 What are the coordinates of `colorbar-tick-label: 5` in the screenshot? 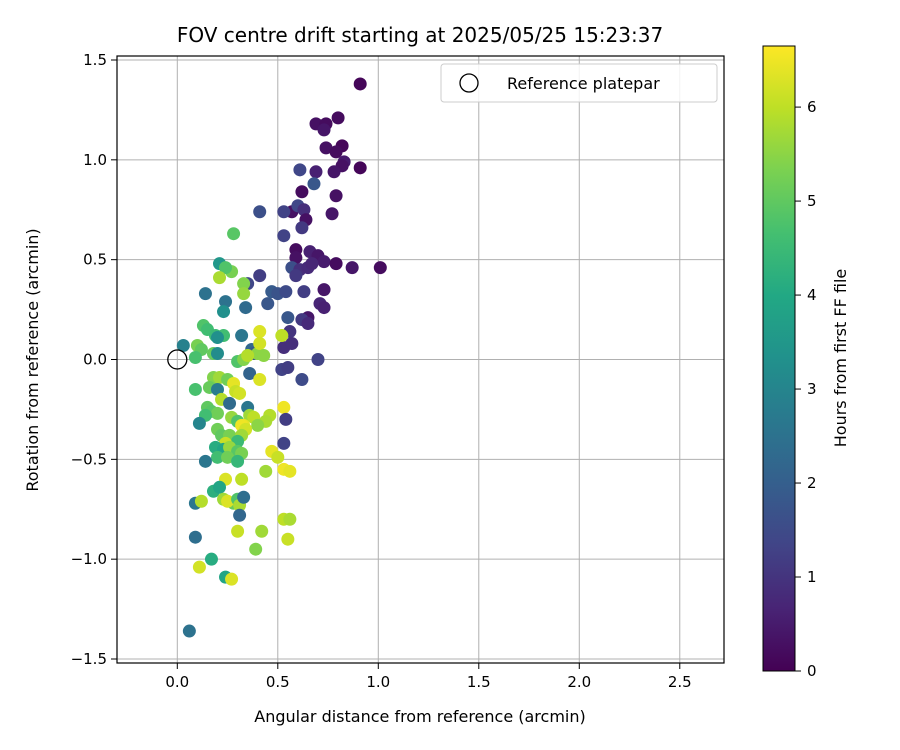 It's located at (812, 201).